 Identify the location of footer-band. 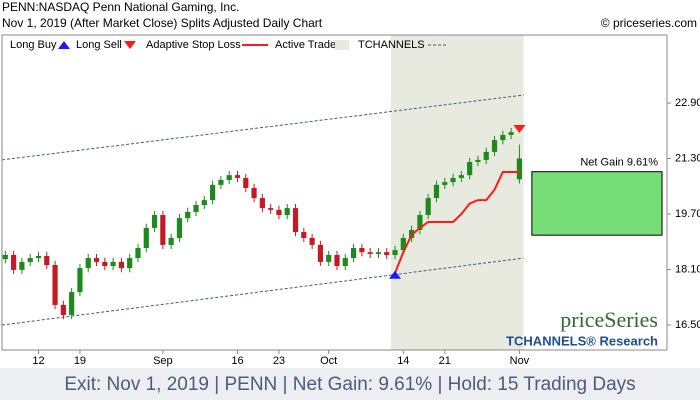
(350, 384).